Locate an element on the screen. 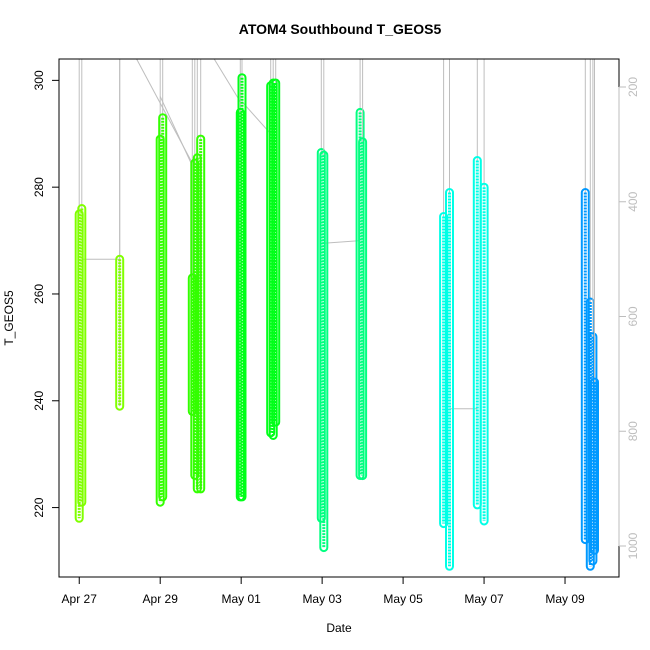  y-axis-left: 220 240 260 280 300 is located at coordinates (46, 294).